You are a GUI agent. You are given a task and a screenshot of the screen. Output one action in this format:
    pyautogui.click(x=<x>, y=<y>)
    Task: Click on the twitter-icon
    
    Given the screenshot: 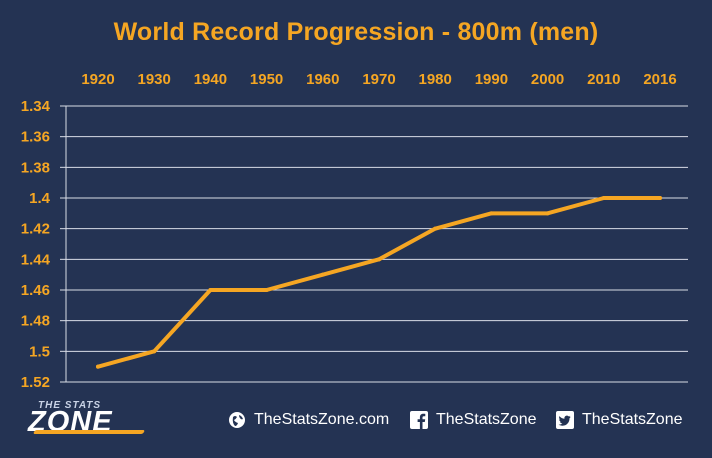 What is the action you would take?
    pyautogui.click(x=565, y=420)
    